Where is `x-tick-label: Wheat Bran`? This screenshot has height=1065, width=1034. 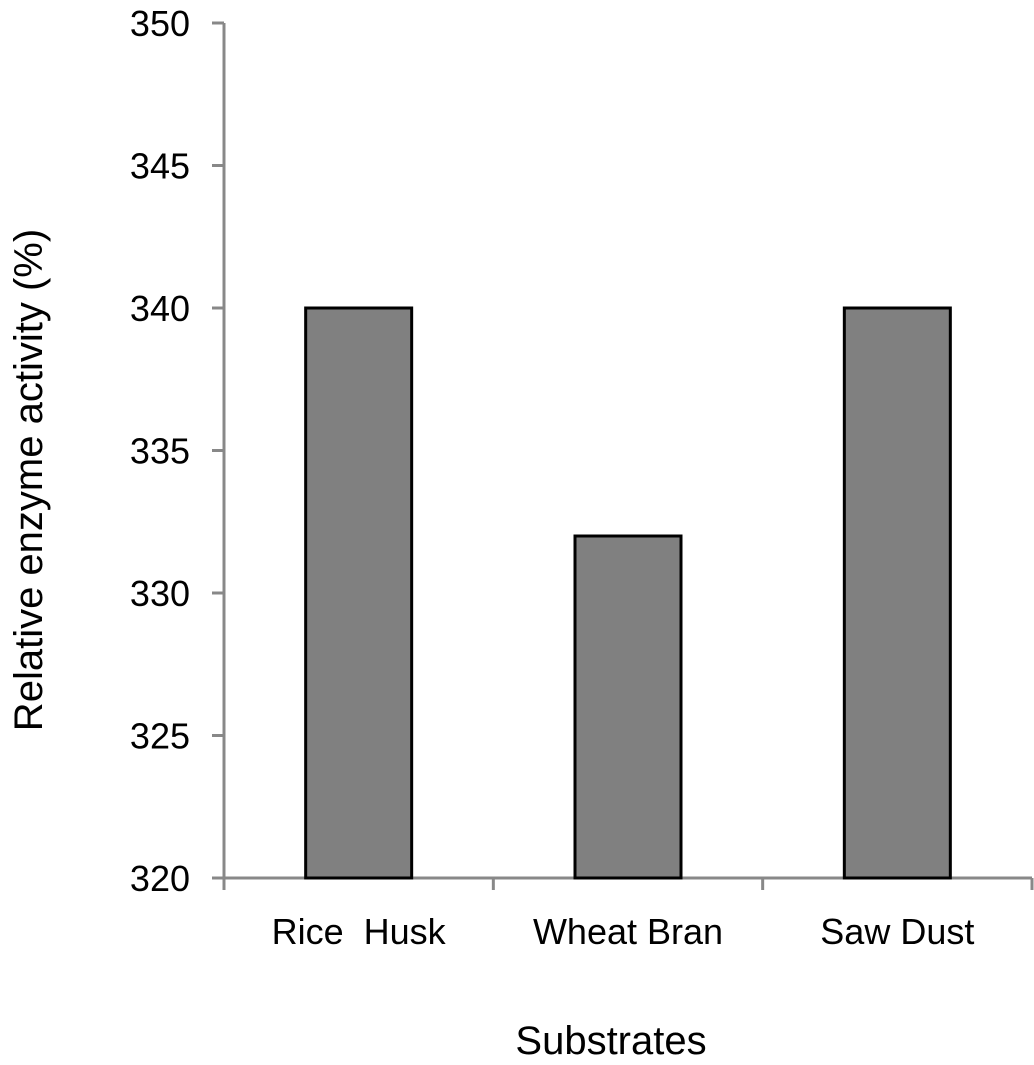
x-tick-label: Wheat Bran is located at coordinates (628, 931).